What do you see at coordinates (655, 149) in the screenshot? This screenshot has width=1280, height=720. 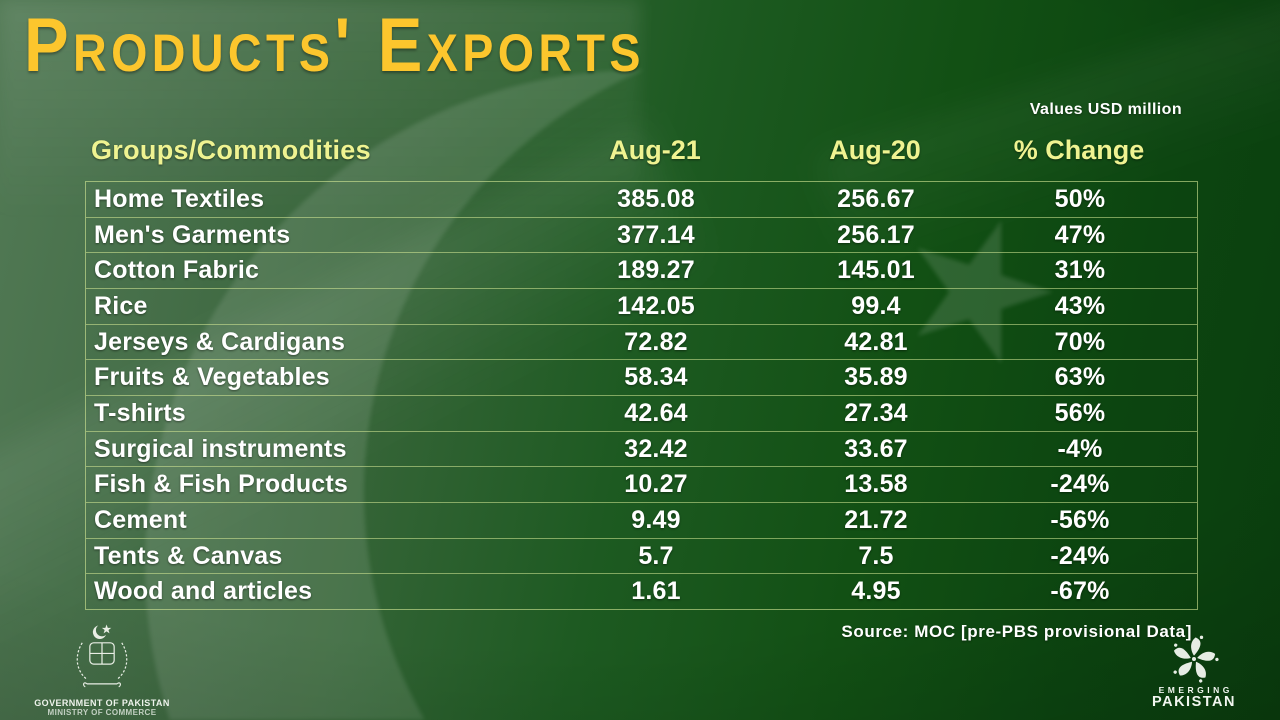 I see `column-header-aug21: Aug-21` at bounding box center [655, 149].